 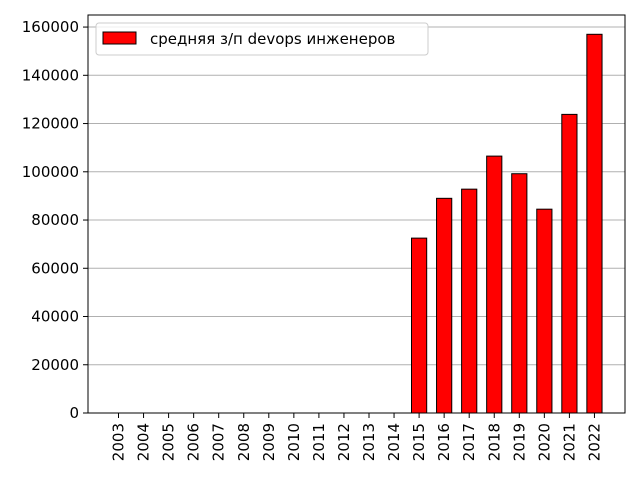 What do you see at coordinates (194, 442) in the screenshot?
I see `x-tick-label: 2006` at bounding box center [194, 442].